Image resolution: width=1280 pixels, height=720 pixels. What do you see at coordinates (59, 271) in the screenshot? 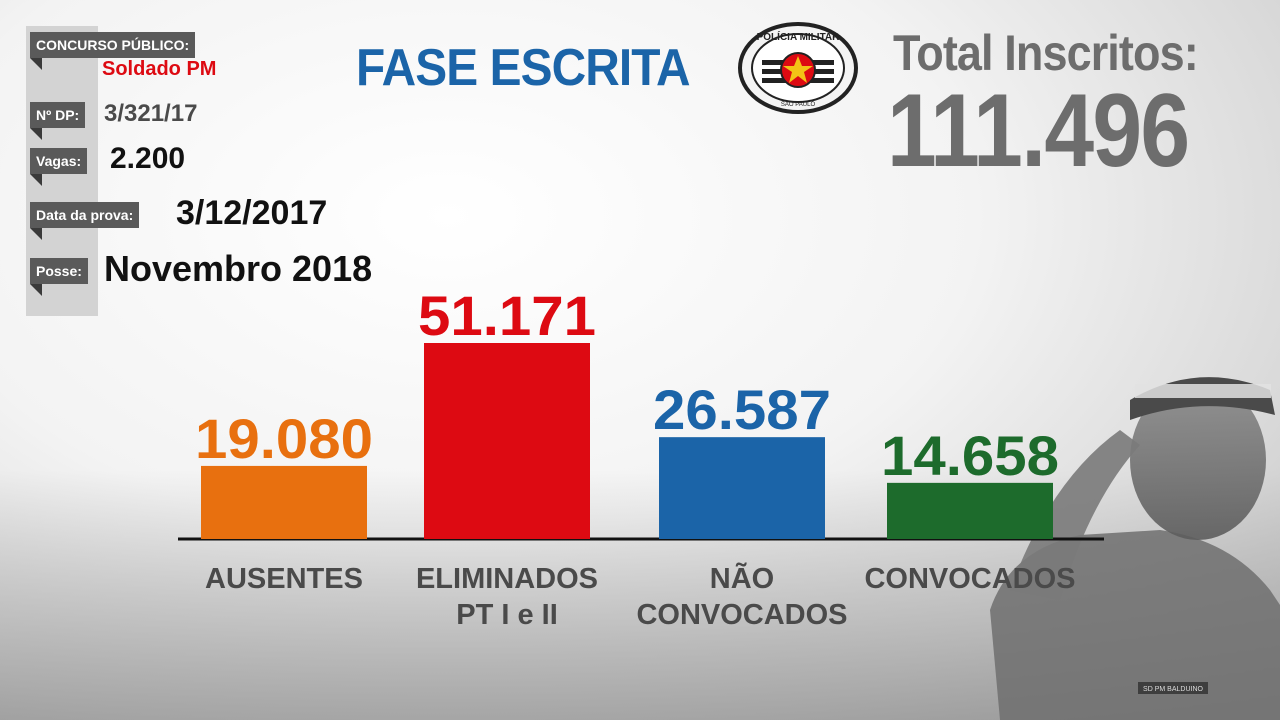
I see `posse-label: Posse:` at bounding box center [59, 271].